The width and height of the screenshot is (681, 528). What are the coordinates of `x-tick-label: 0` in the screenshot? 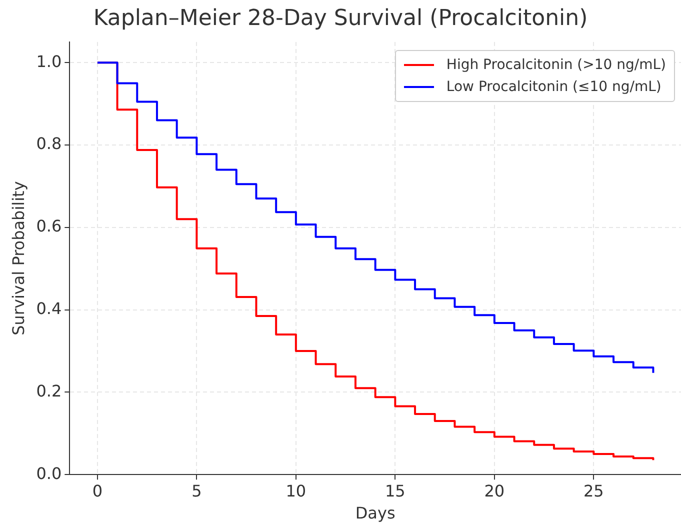 It's located at (97, 490).